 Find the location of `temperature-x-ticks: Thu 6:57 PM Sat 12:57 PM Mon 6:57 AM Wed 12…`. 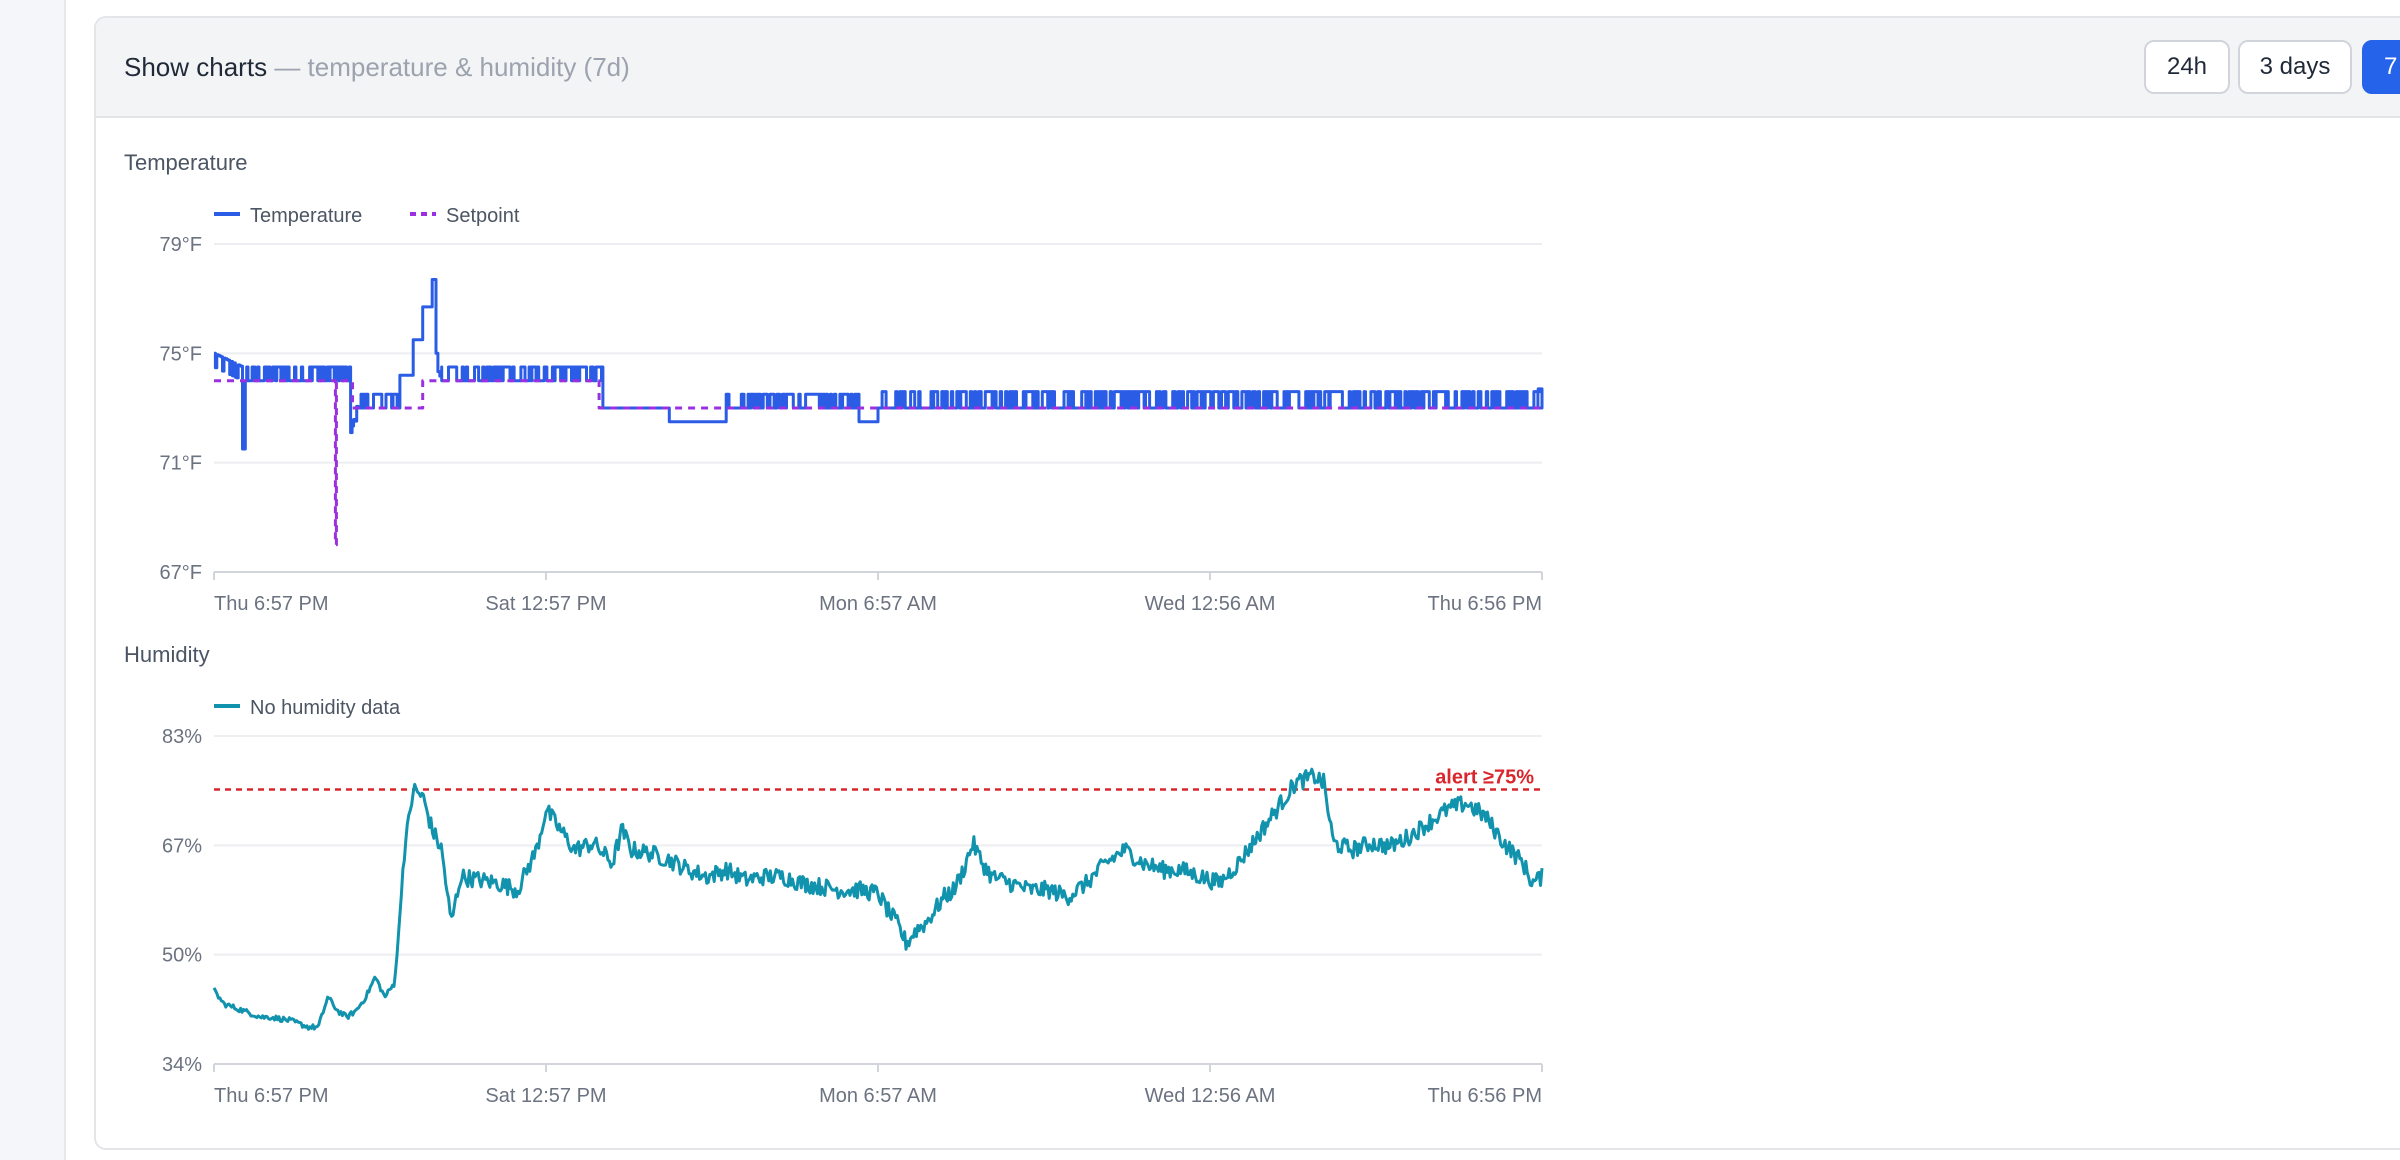

temperature-x-ticks: Thu 6:57 PM Sat 12:57 PM Mon 6:57 AM Wed 12… is located at coordinates (878, 593).